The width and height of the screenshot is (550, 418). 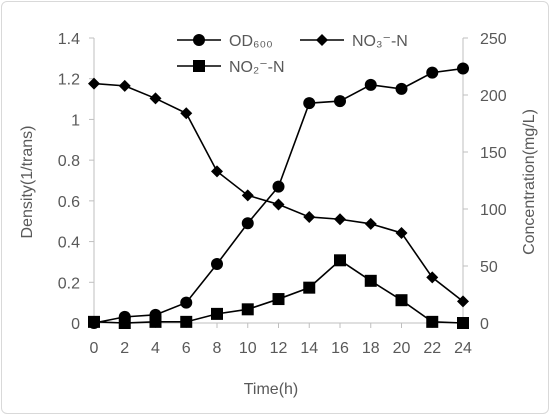 I want to click on legend-marker-diamond, so click(x=322, y=40).